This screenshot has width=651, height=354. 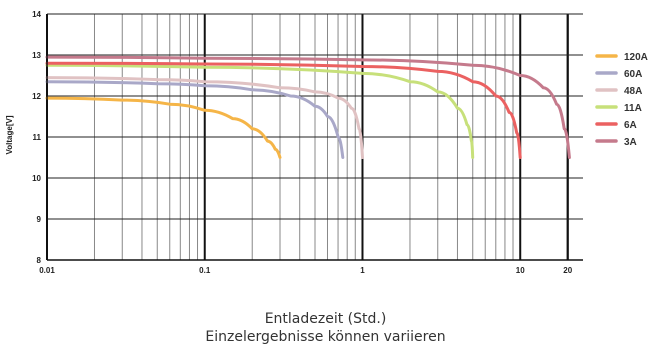 I want to click on x-tick-labels: 0.01 0.1 1 10 20, so click(x=305, y=270).